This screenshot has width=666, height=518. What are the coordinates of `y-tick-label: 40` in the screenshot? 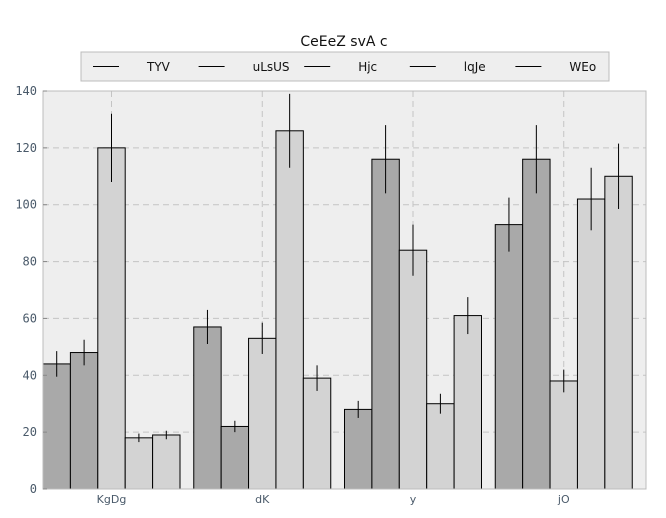 It's located at (30, 375).